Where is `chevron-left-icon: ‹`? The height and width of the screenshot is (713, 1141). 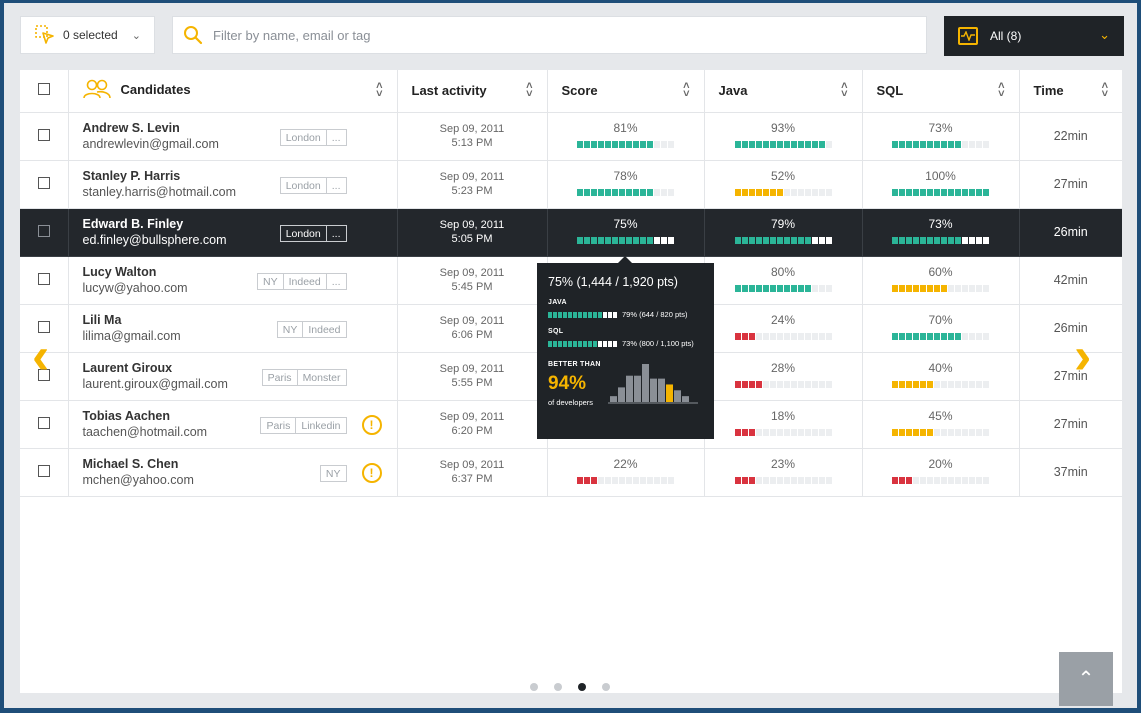 chevron-left-icon: ‹ is located at coordinates (41, 356).